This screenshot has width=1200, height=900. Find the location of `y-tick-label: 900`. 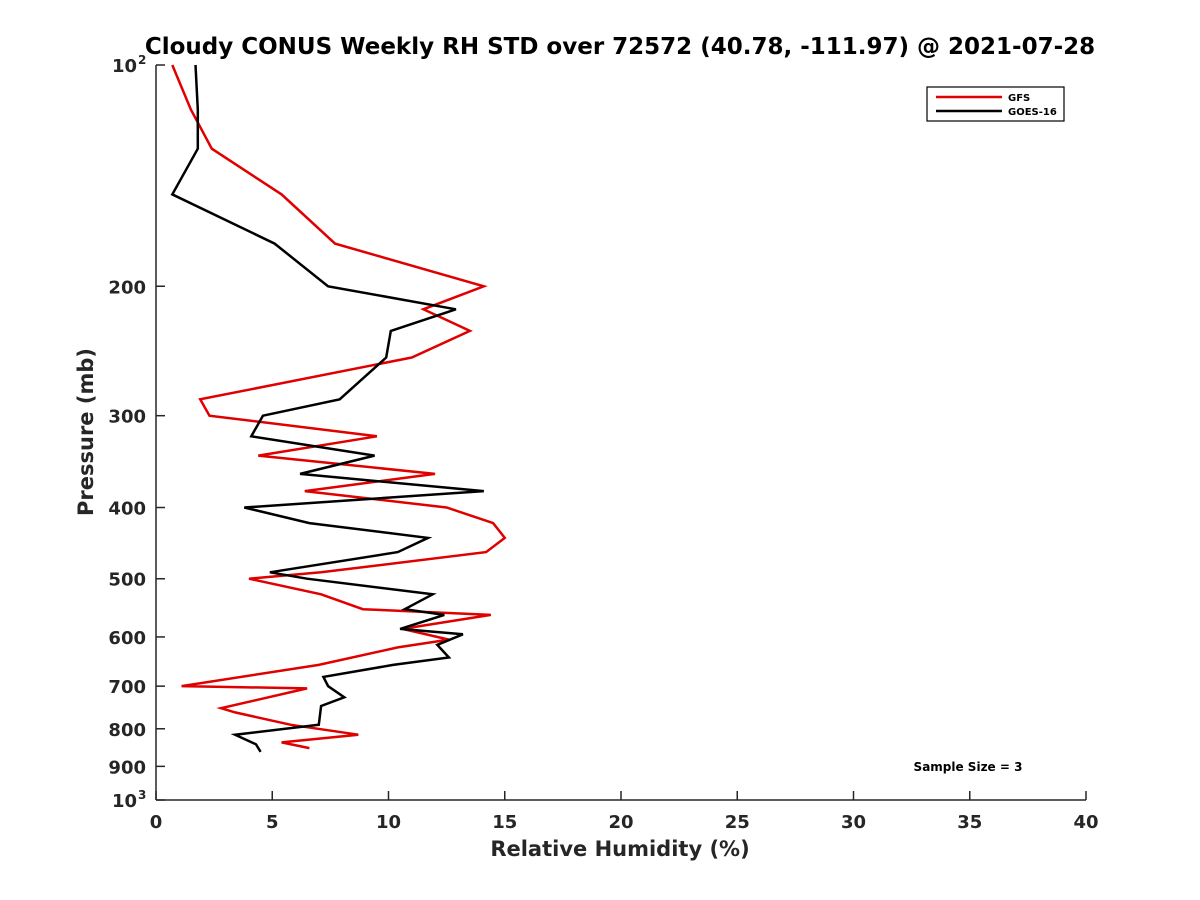

y-tick-label: 900 is located at coordinates (127, 767).